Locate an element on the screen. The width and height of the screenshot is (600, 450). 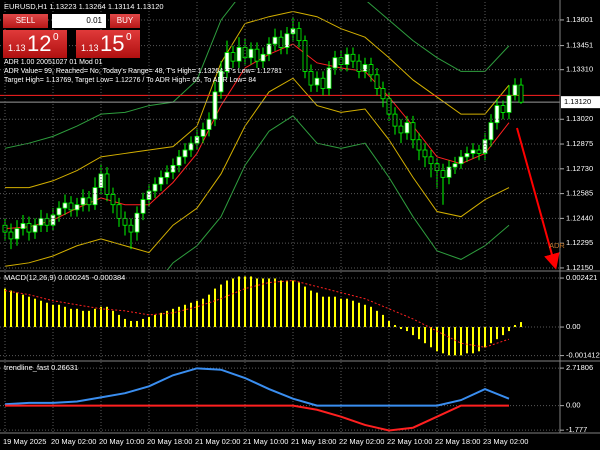
lot-input: 0.01 is located at coordinates (79, 21).